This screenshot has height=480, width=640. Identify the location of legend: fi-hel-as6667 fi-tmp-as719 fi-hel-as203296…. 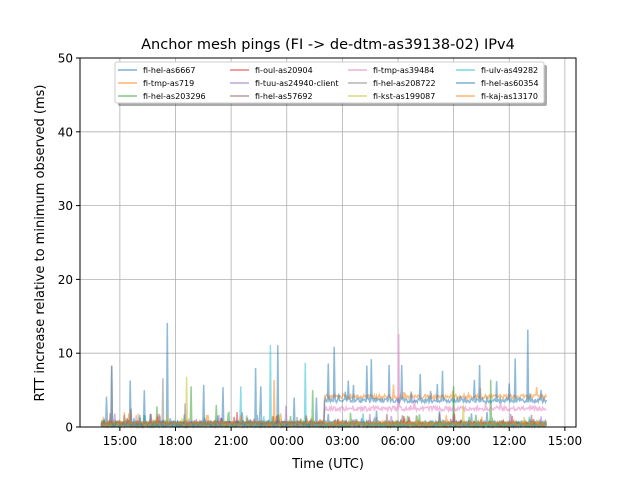
(330, 83).